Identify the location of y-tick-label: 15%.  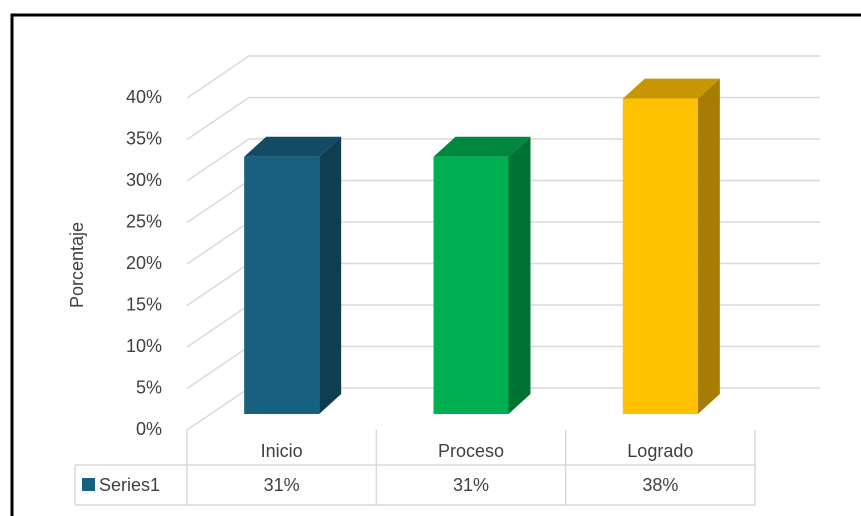
(144, 304).